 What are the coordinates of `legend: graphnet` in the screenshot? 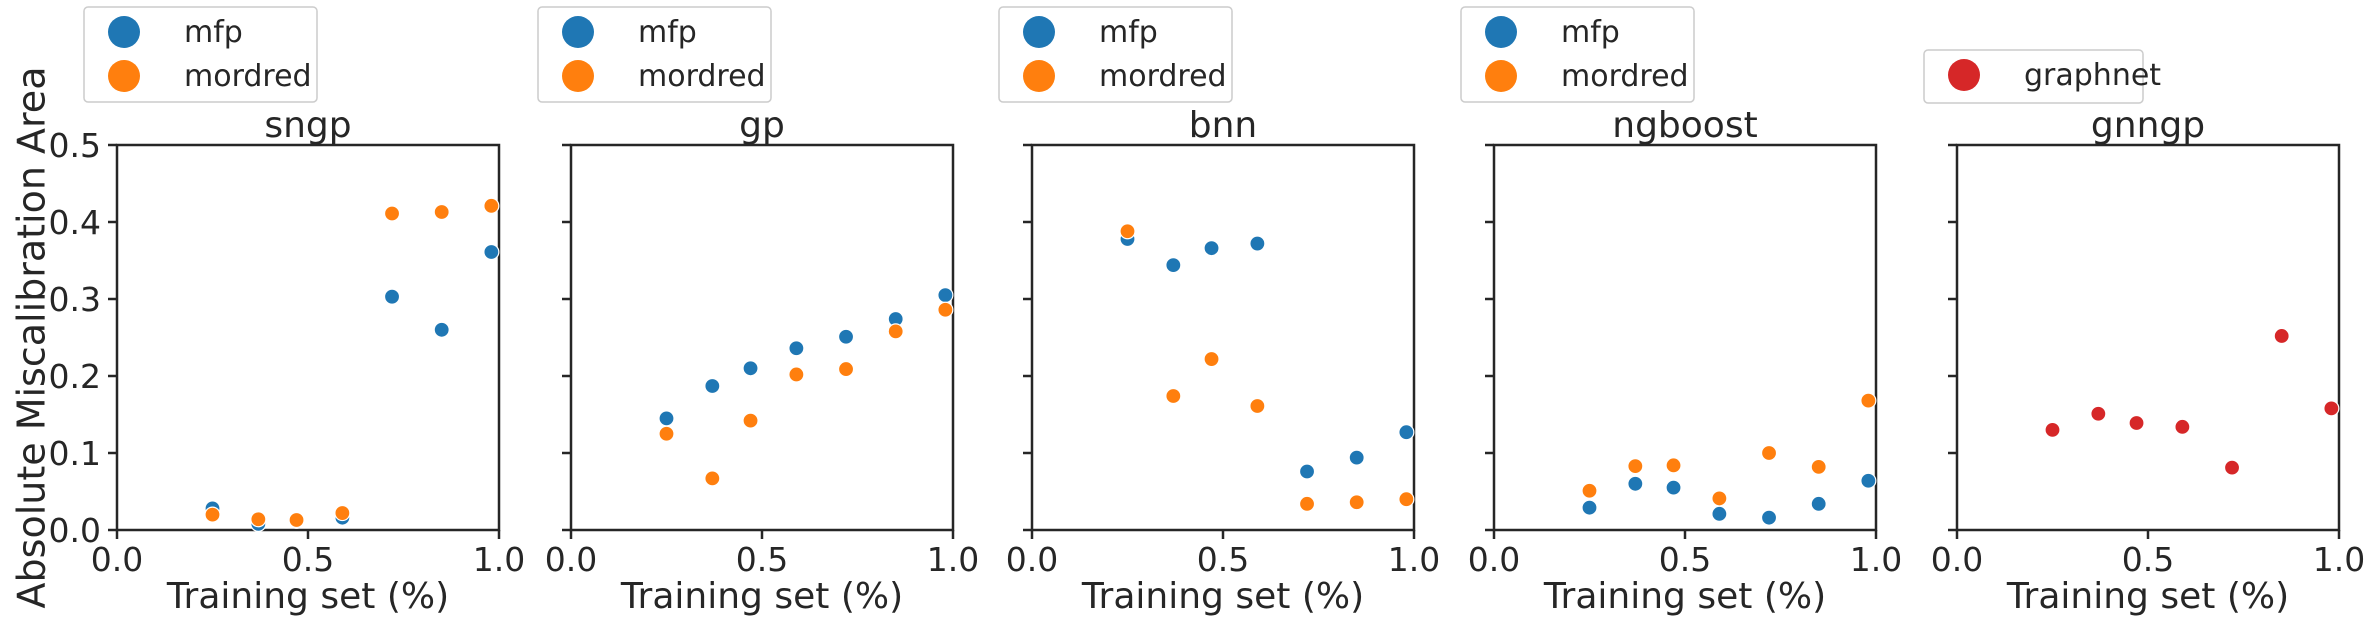 It's located at (2042, 76).